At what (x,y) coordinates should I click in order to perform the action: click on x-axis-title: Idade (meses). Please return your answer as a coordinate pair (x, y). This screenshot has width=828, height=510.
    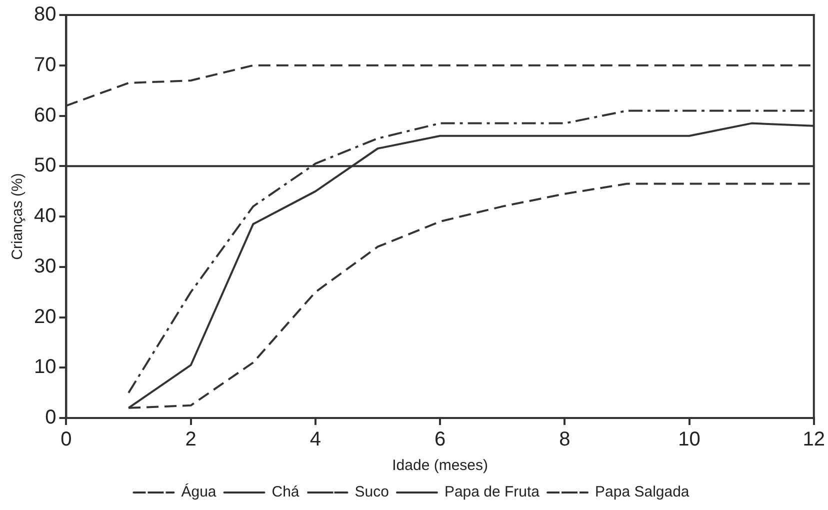
    Looking at the image, I should click on (440, 465).